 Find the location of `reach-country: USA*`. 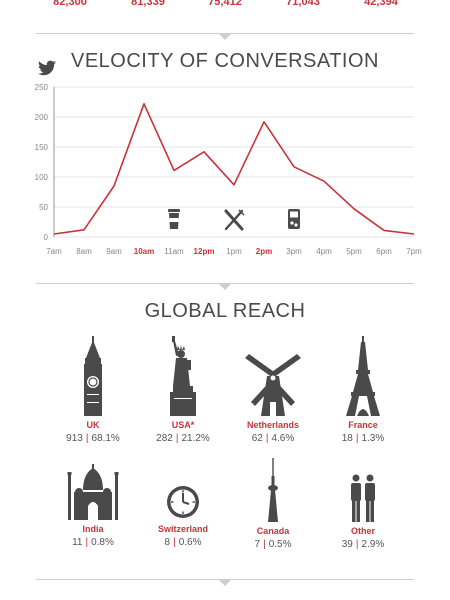

reach-country: USA* is located at coordinates (183, 425).